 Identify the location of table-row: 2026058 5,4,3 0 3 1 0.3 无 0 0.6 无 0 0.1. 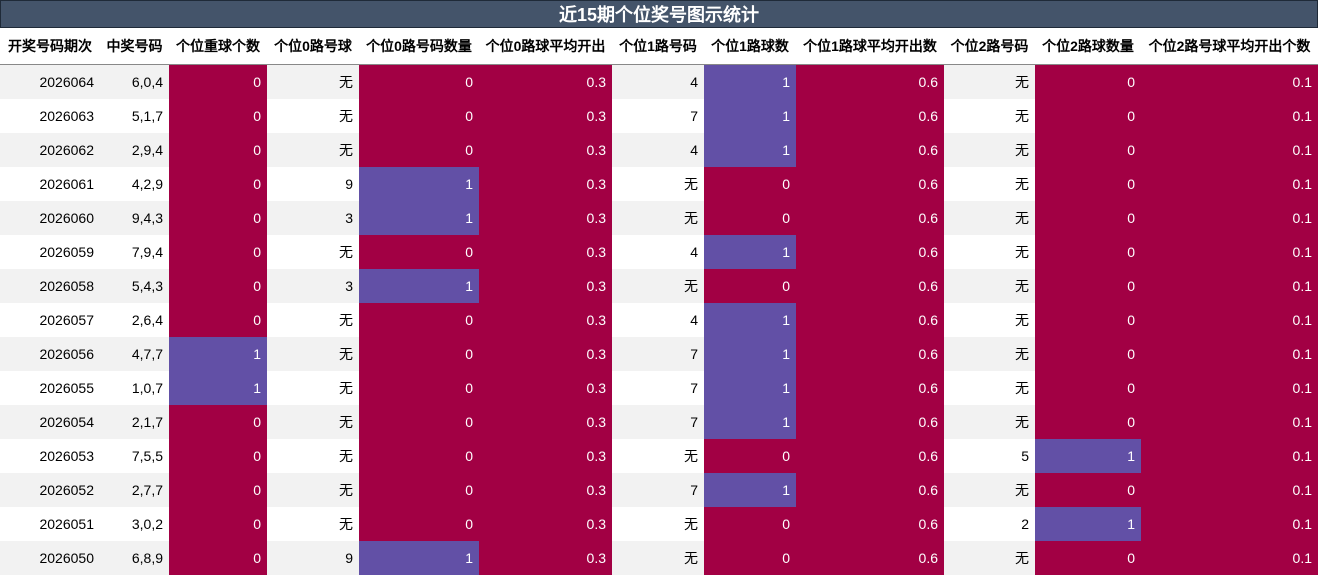
(659, 285).